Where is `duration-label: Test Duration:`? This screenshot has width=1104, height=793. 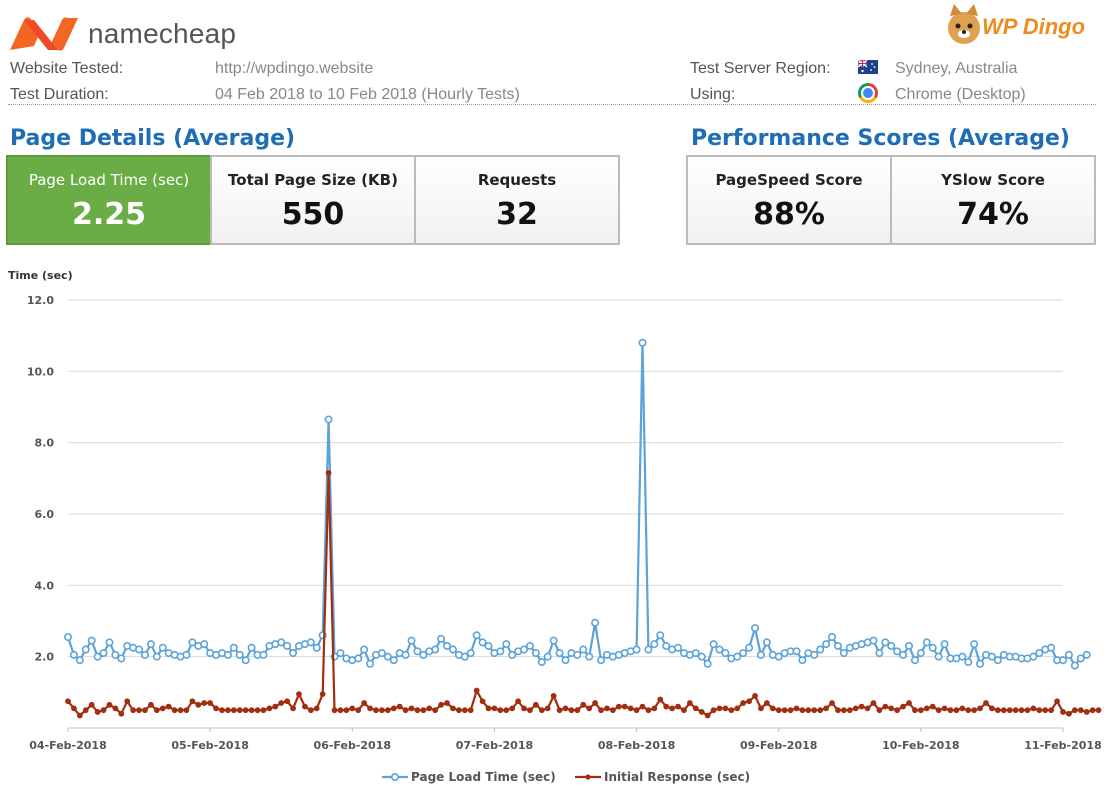
duration-label: Test Duration: is located at coordinates (59, 94).